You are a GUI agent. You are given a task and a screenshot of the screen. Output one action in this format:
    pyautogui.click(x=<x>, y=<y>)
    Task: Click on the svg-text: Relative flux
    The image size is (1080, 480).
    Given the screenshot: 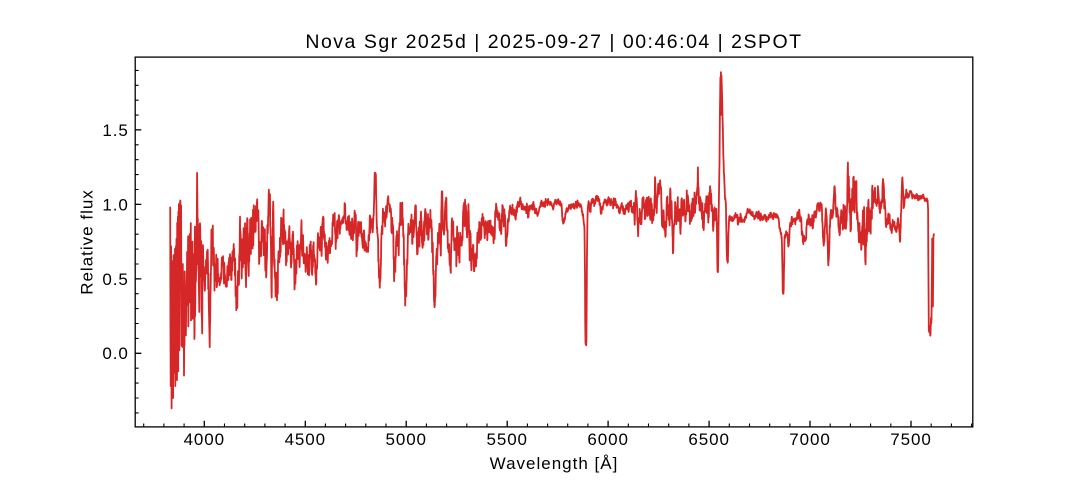 What is the action you would take?
    pyautogui.click(x=87, y=242)
    